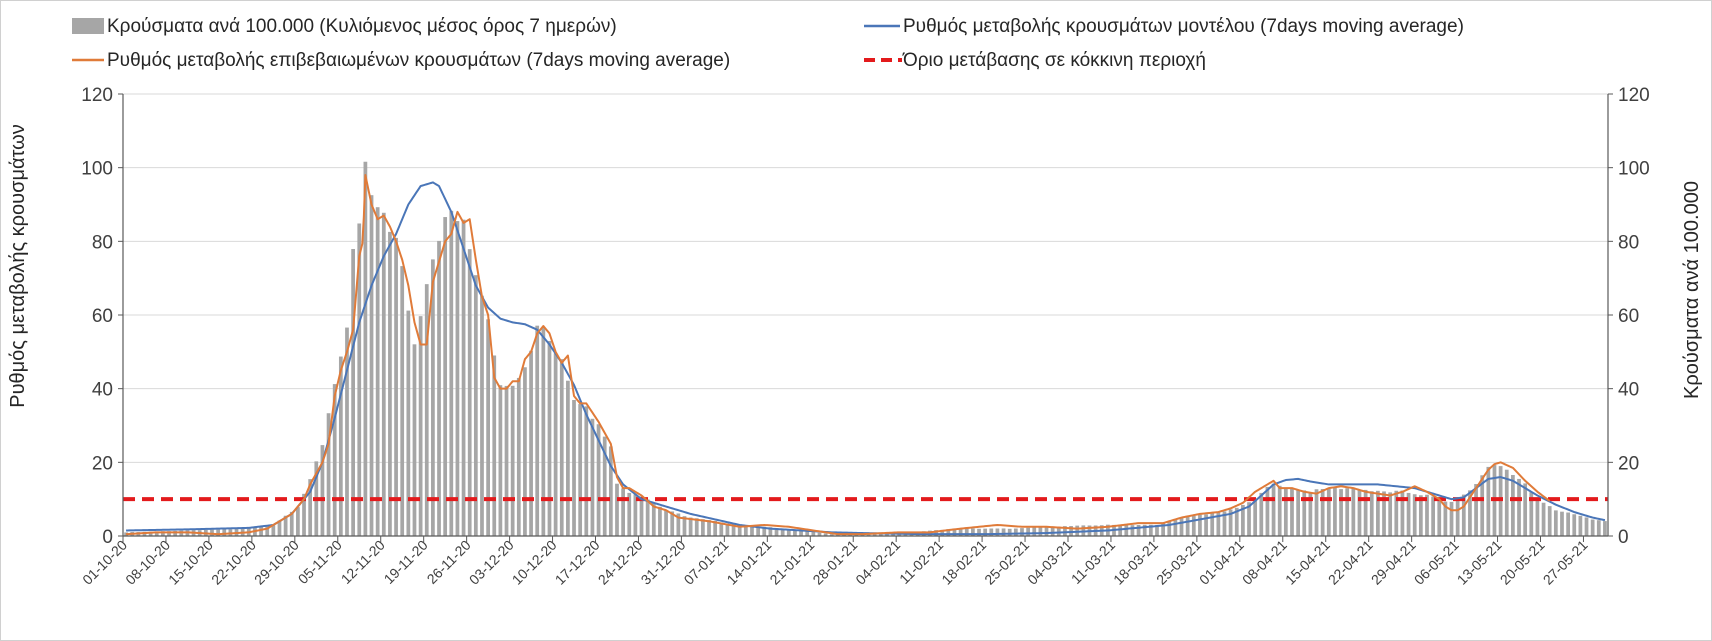 The width and height of the screenshot is (1712, 641). Describe the element at coordinates (406, 562) in the screenshot. I see `x-tick-label: 19-11-20` at that location.